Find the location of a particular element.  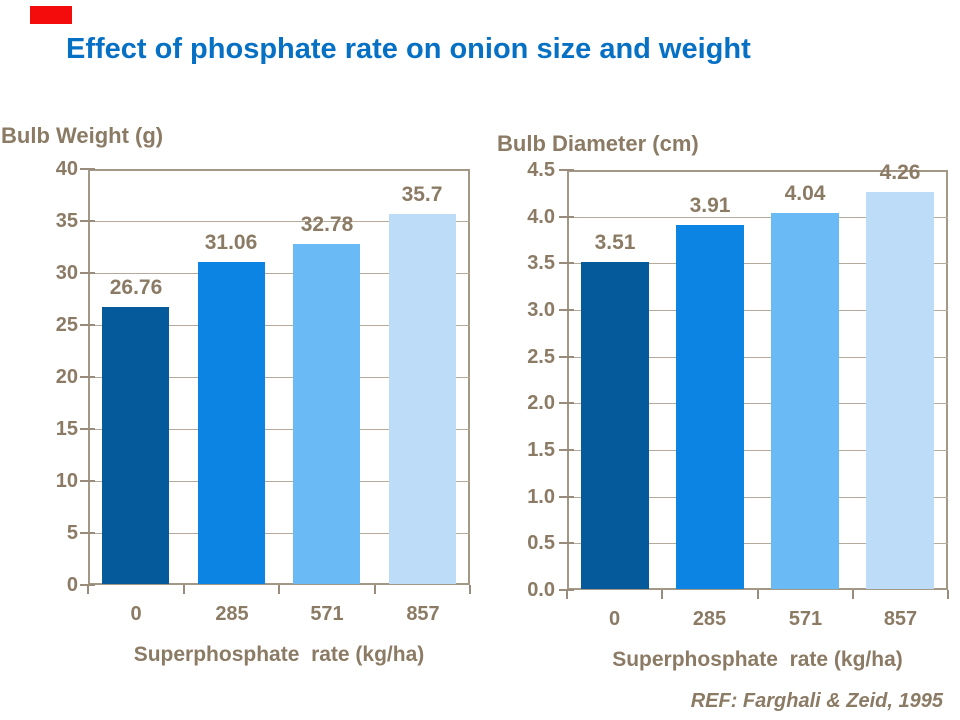

bar-value-label: 26.76 is located at coordinates (136, 287).